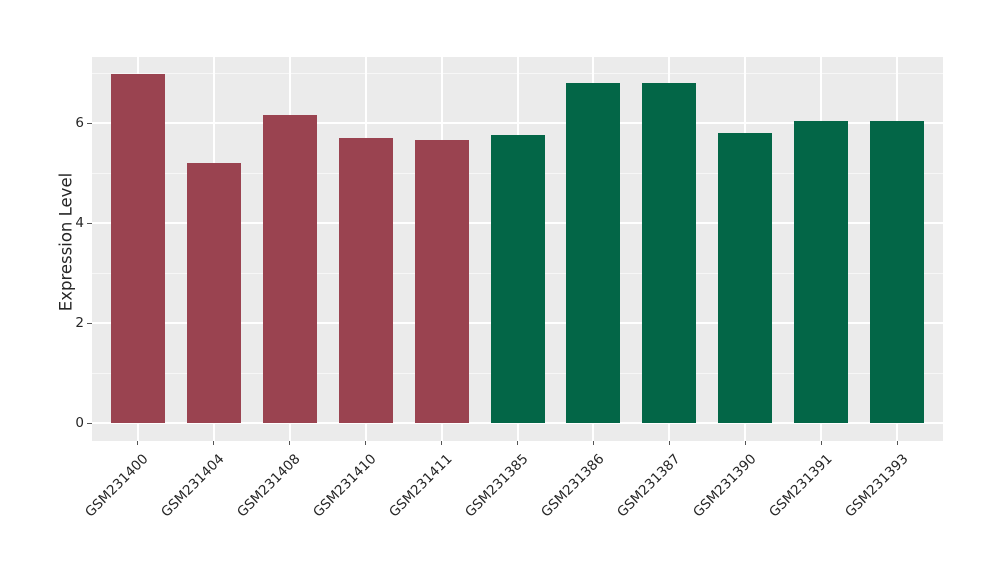  Describe the element at coordinates (193, 486) in the screenshot. I see `x-tick-label: GSM231404` at that location.